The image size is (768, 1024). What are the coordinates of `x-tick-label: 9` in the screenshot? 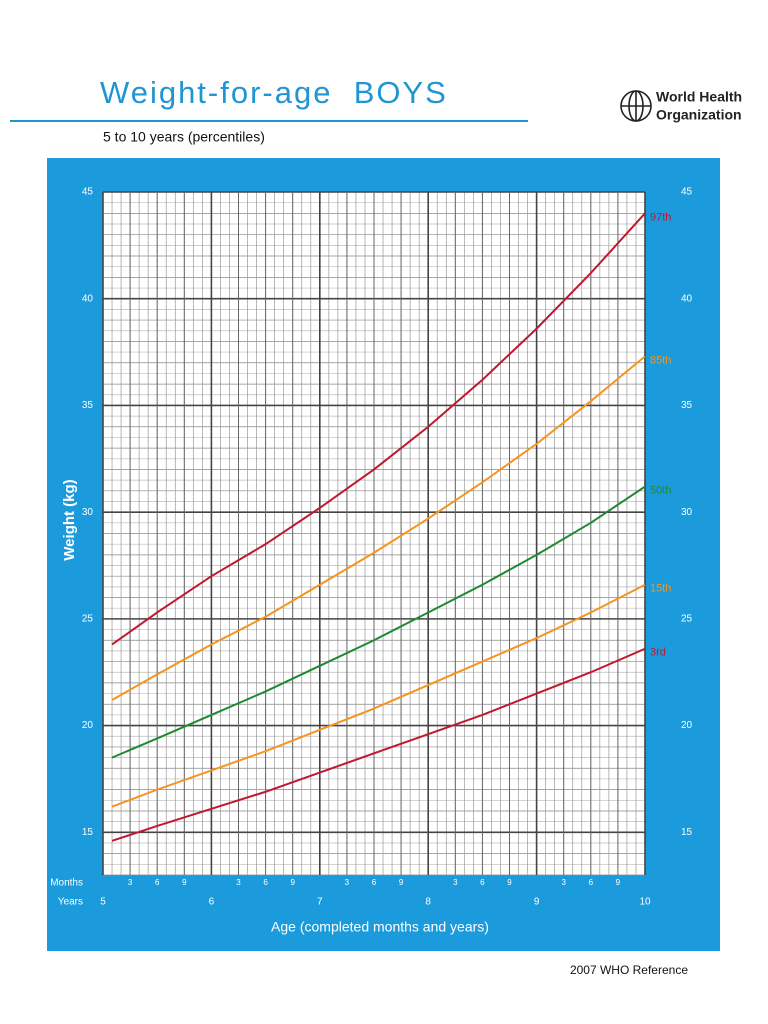 It's located at (537, 902).